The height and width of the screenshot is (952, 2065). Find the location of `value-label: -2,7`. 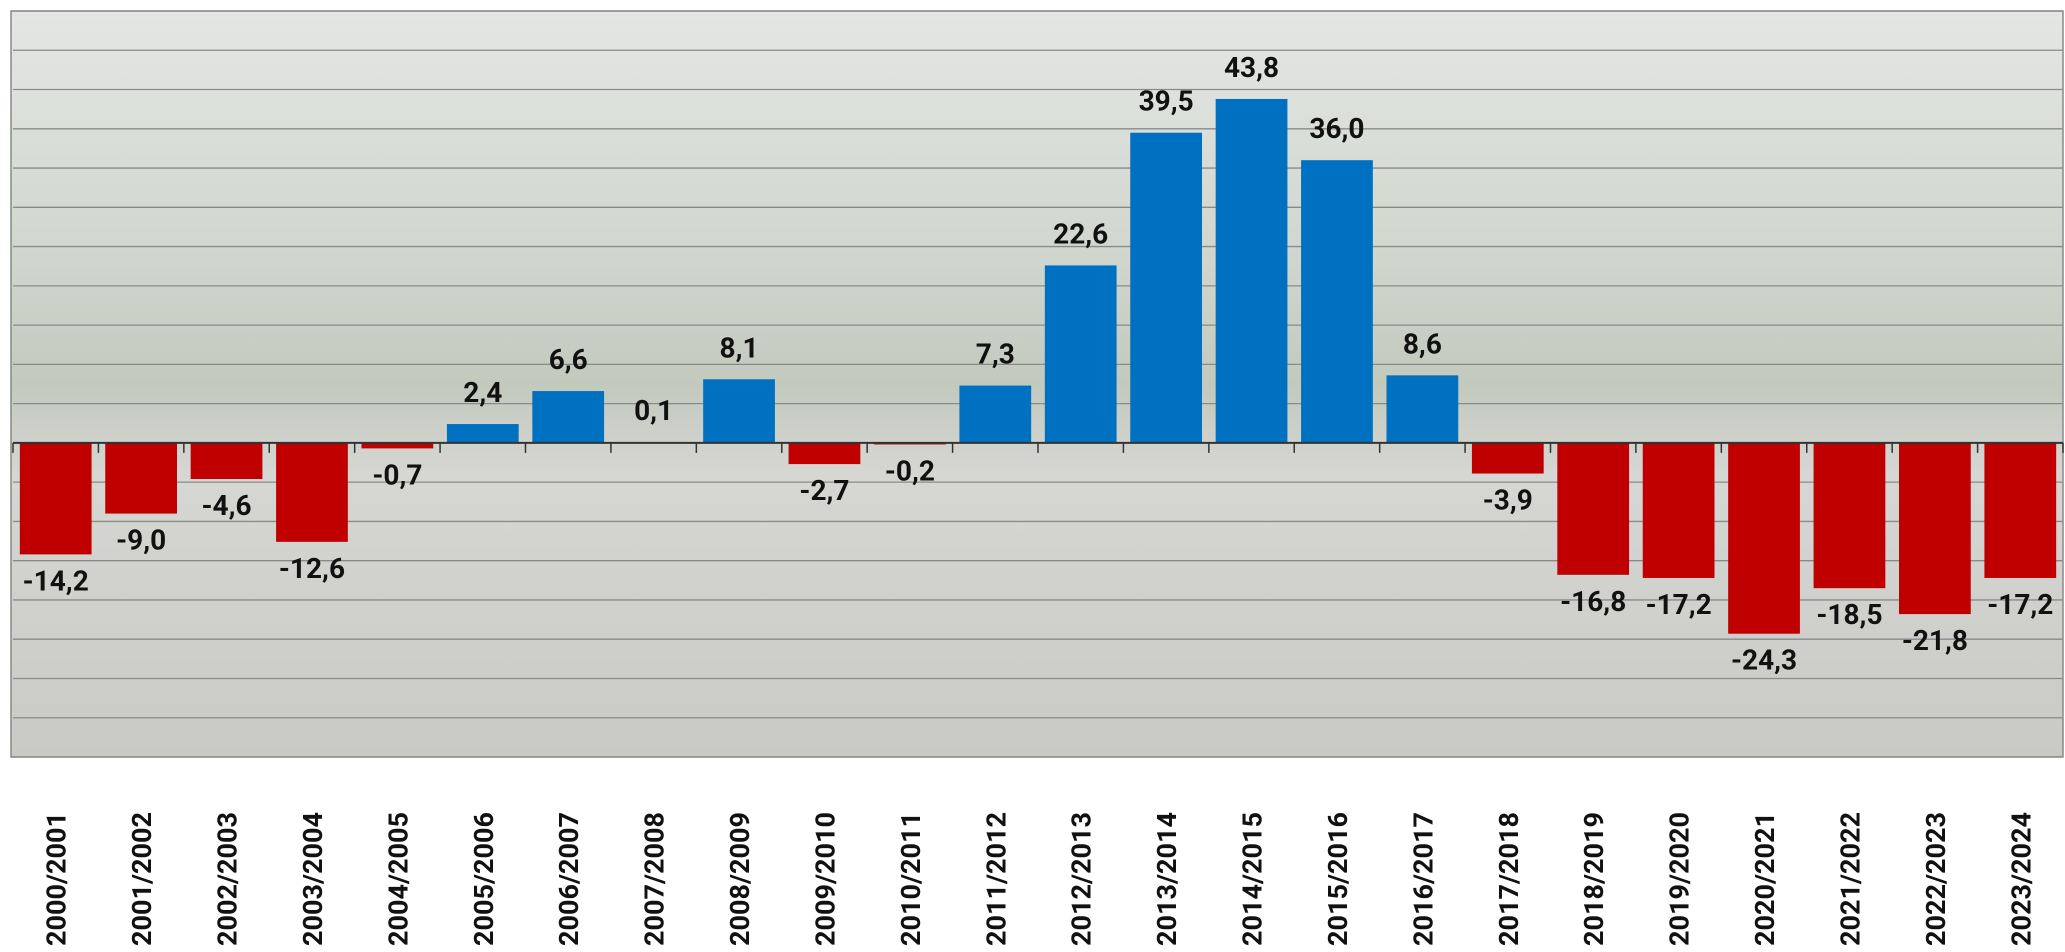

value-label: -2,7 is located at coordinates (824, 490).